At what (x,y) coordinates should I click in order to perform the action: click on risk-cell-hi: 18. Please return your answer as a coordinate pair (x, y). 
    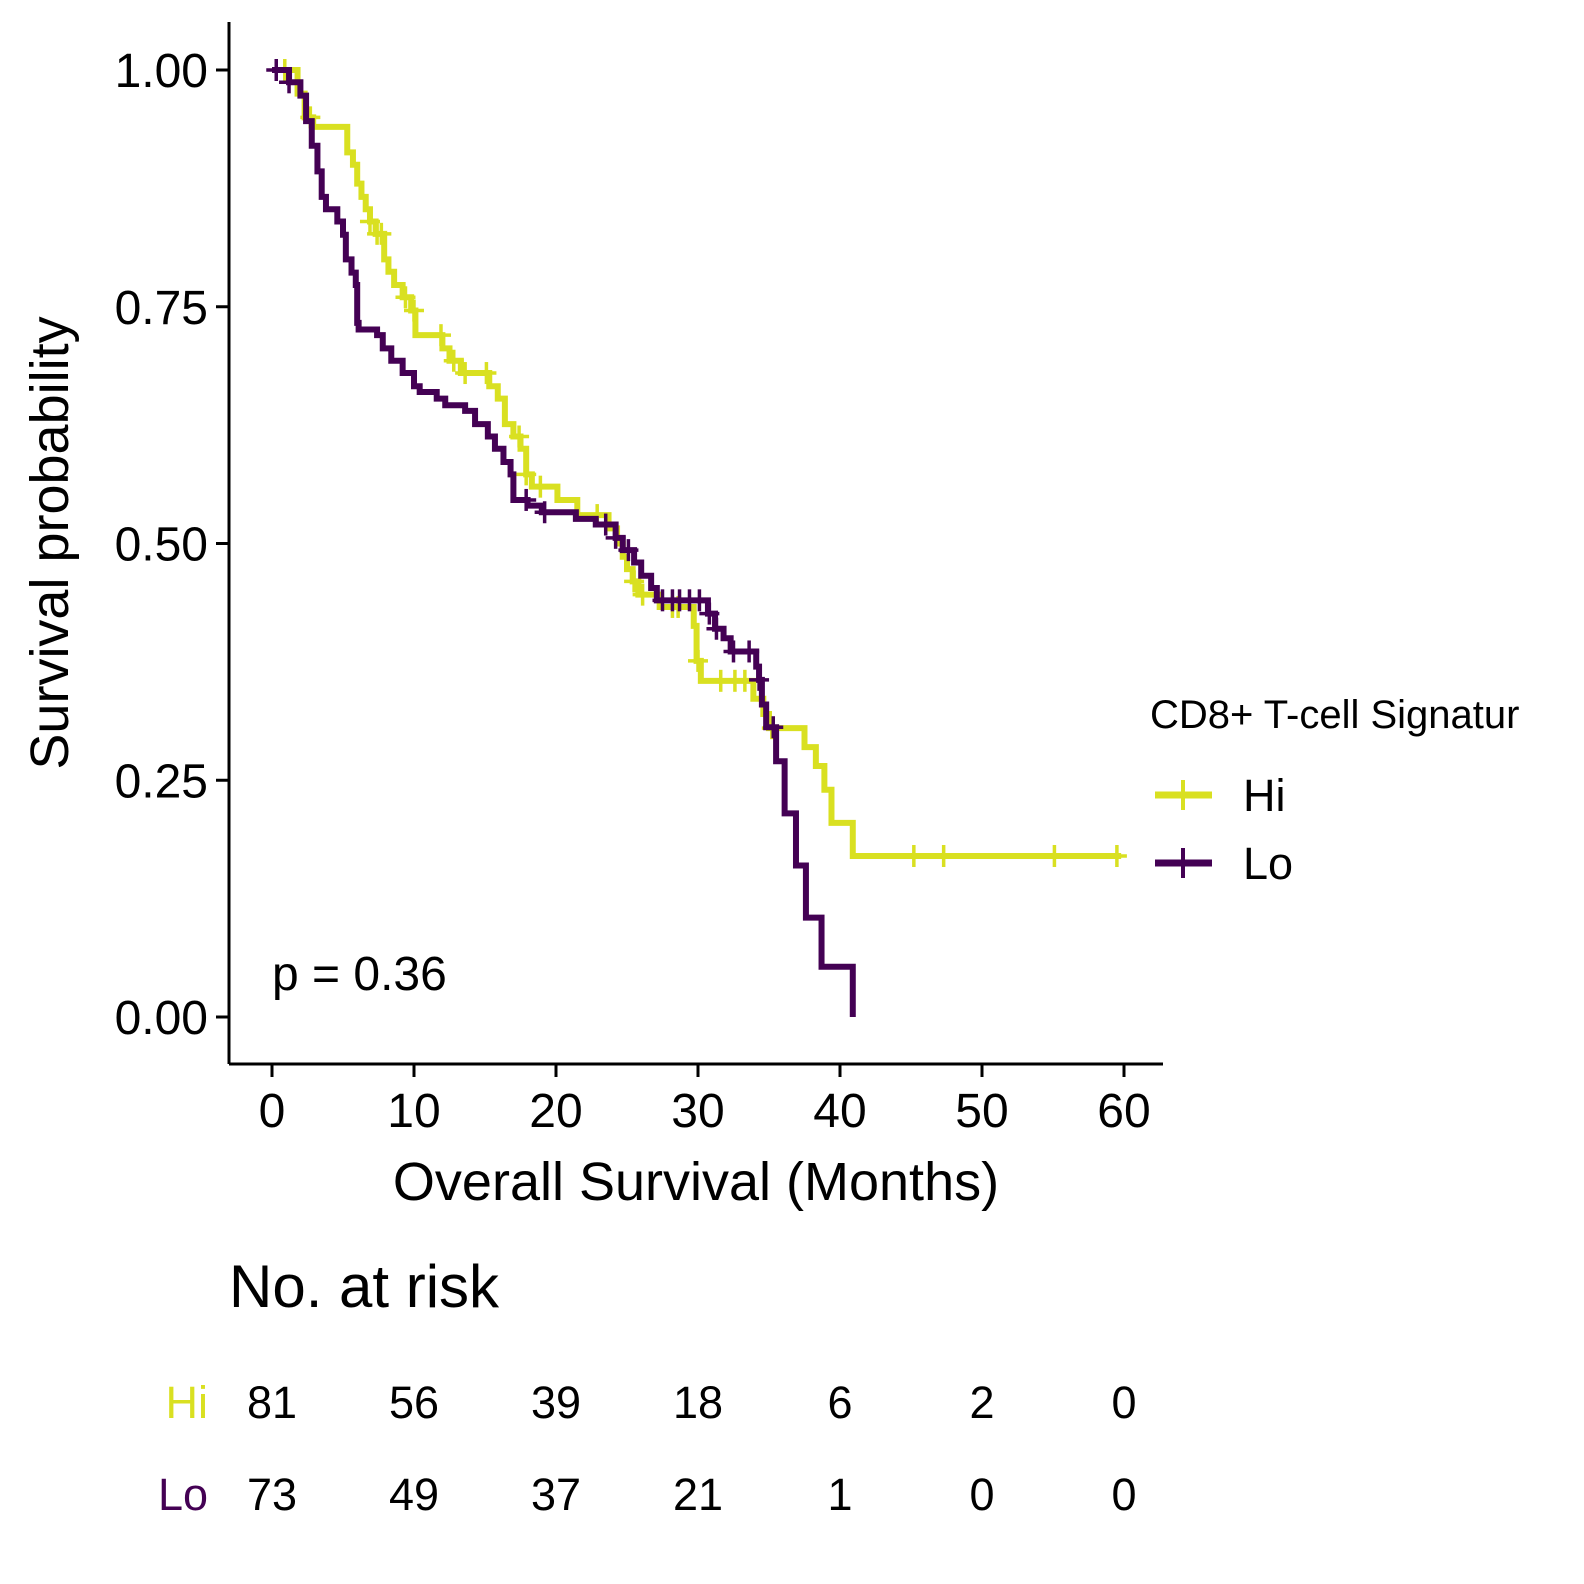
    Looking at the image, I should click on (698, 1402).